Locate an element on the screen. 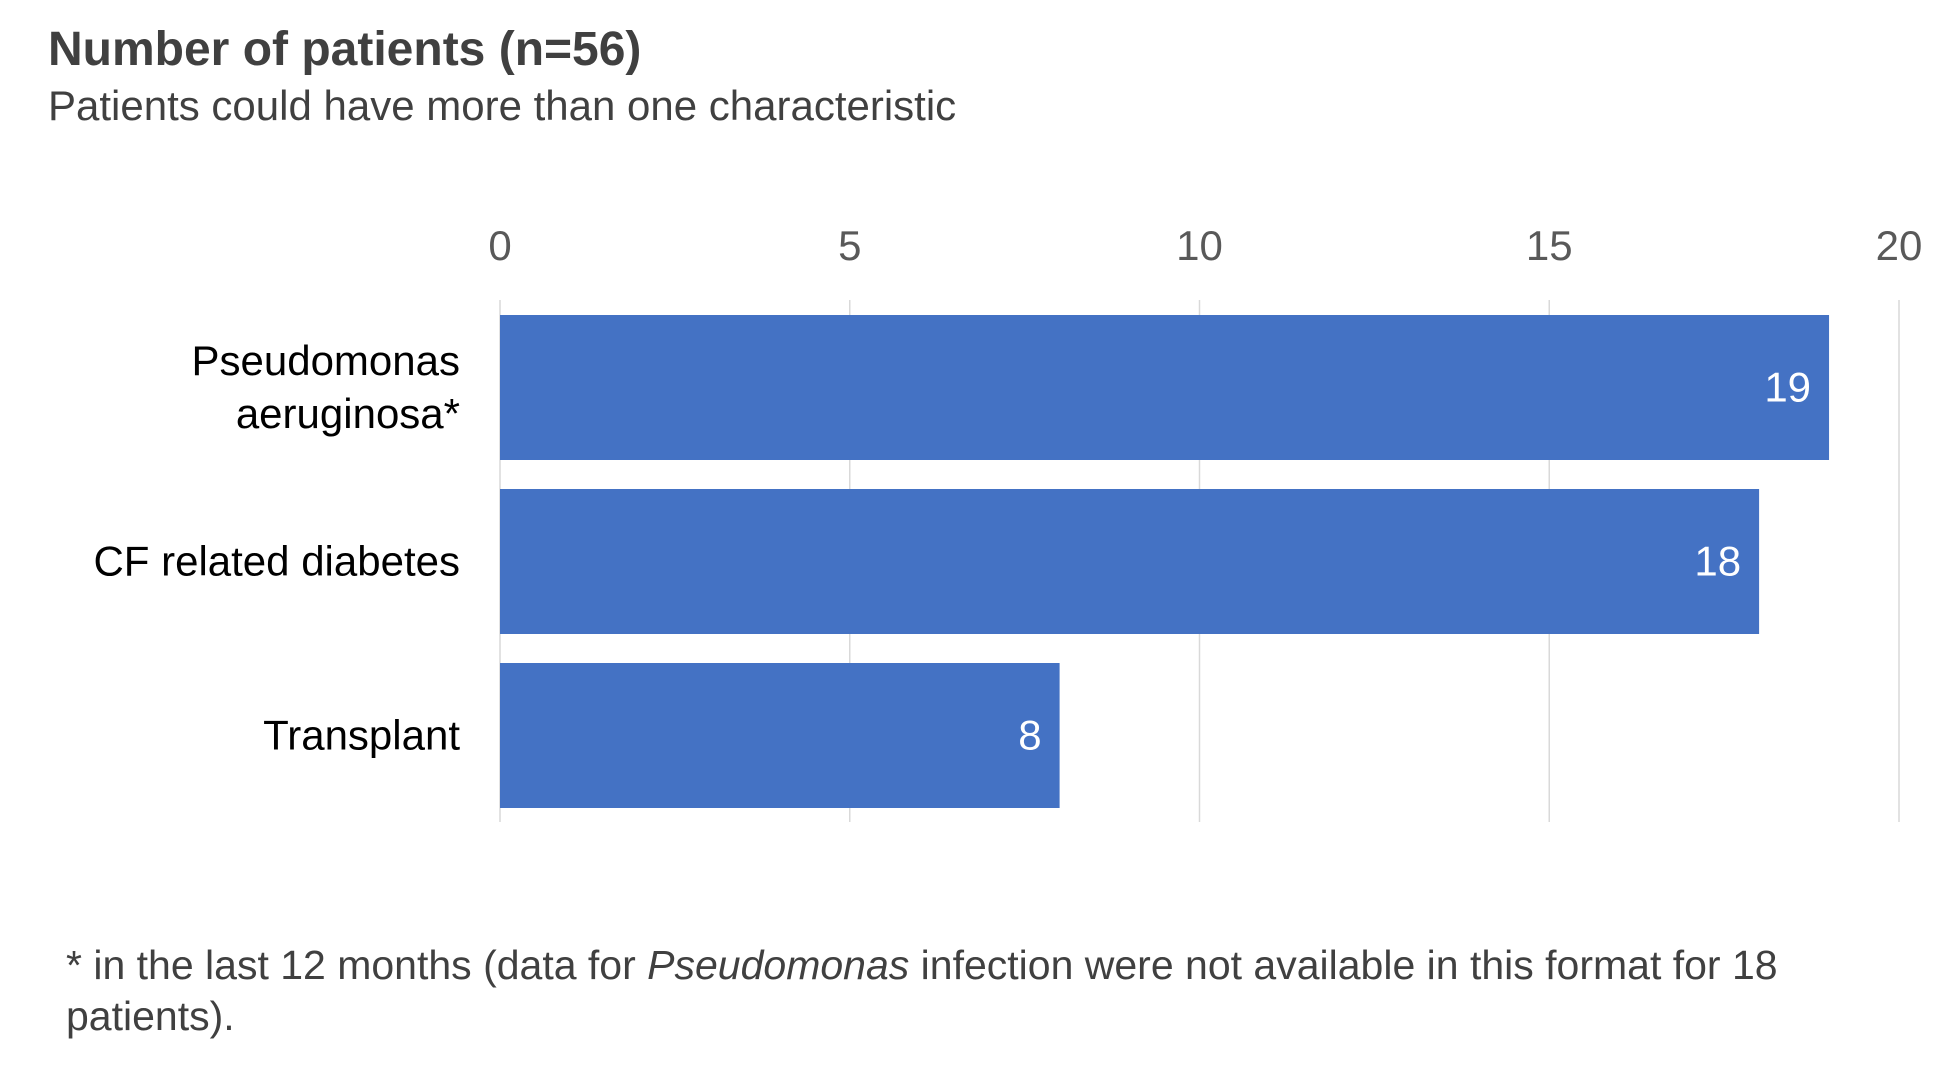 The height and width of the screenshot is (1083, 1958). footnote-text-start: * in the last 12 months (data for is located at coordinates (357, 965).